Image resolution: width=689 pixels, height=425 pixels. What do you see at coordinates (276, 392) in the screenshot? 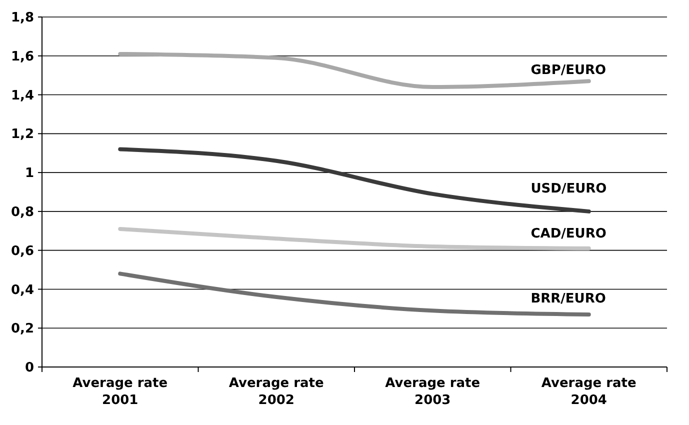
I see `x-tick-label: Average rate 2002` at bounding box center [276, 392].